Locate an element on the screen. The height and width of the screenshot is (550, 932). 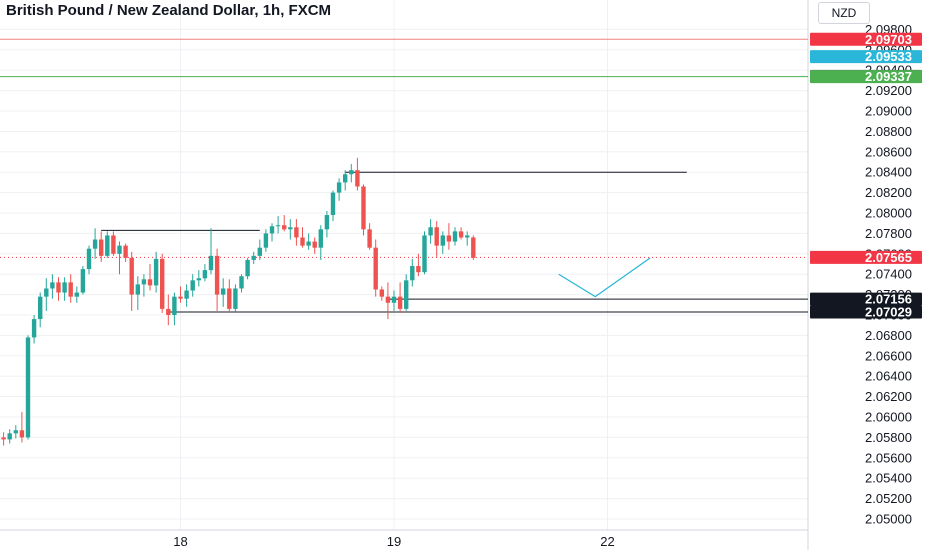
y-tick-label: 2.08800 is located at coordinates (888, 131).